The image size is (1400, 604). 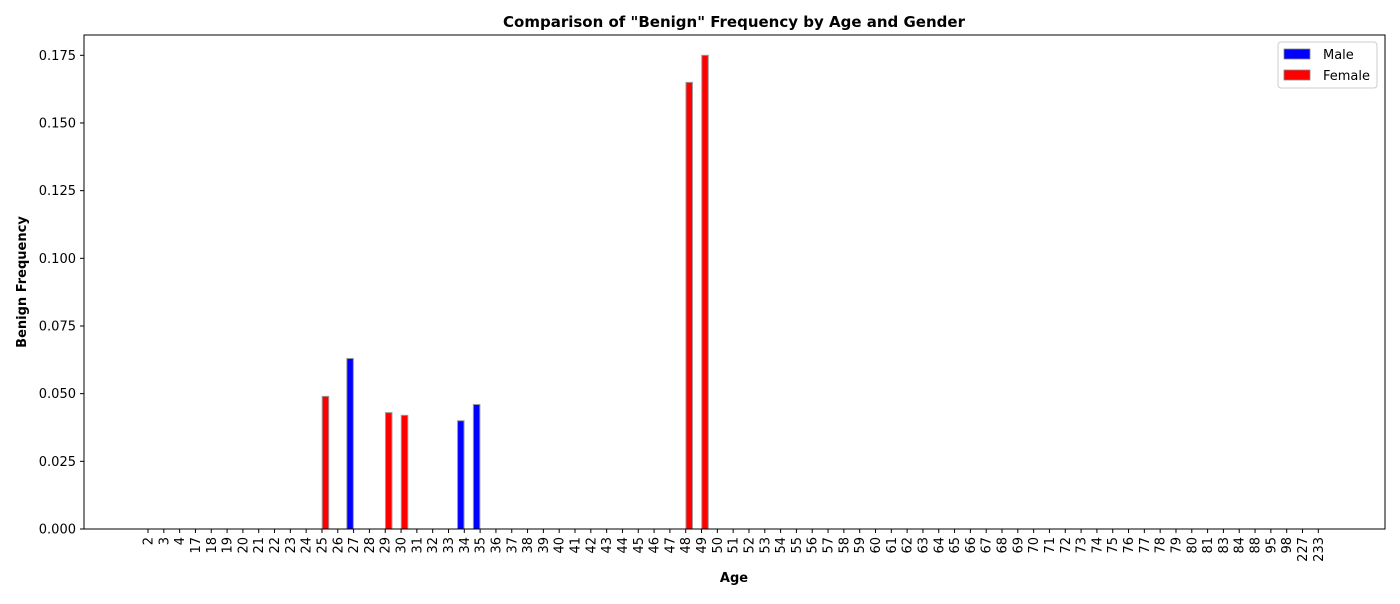 I want to click on x-tick-label: 19, so click(x=228, y=545).